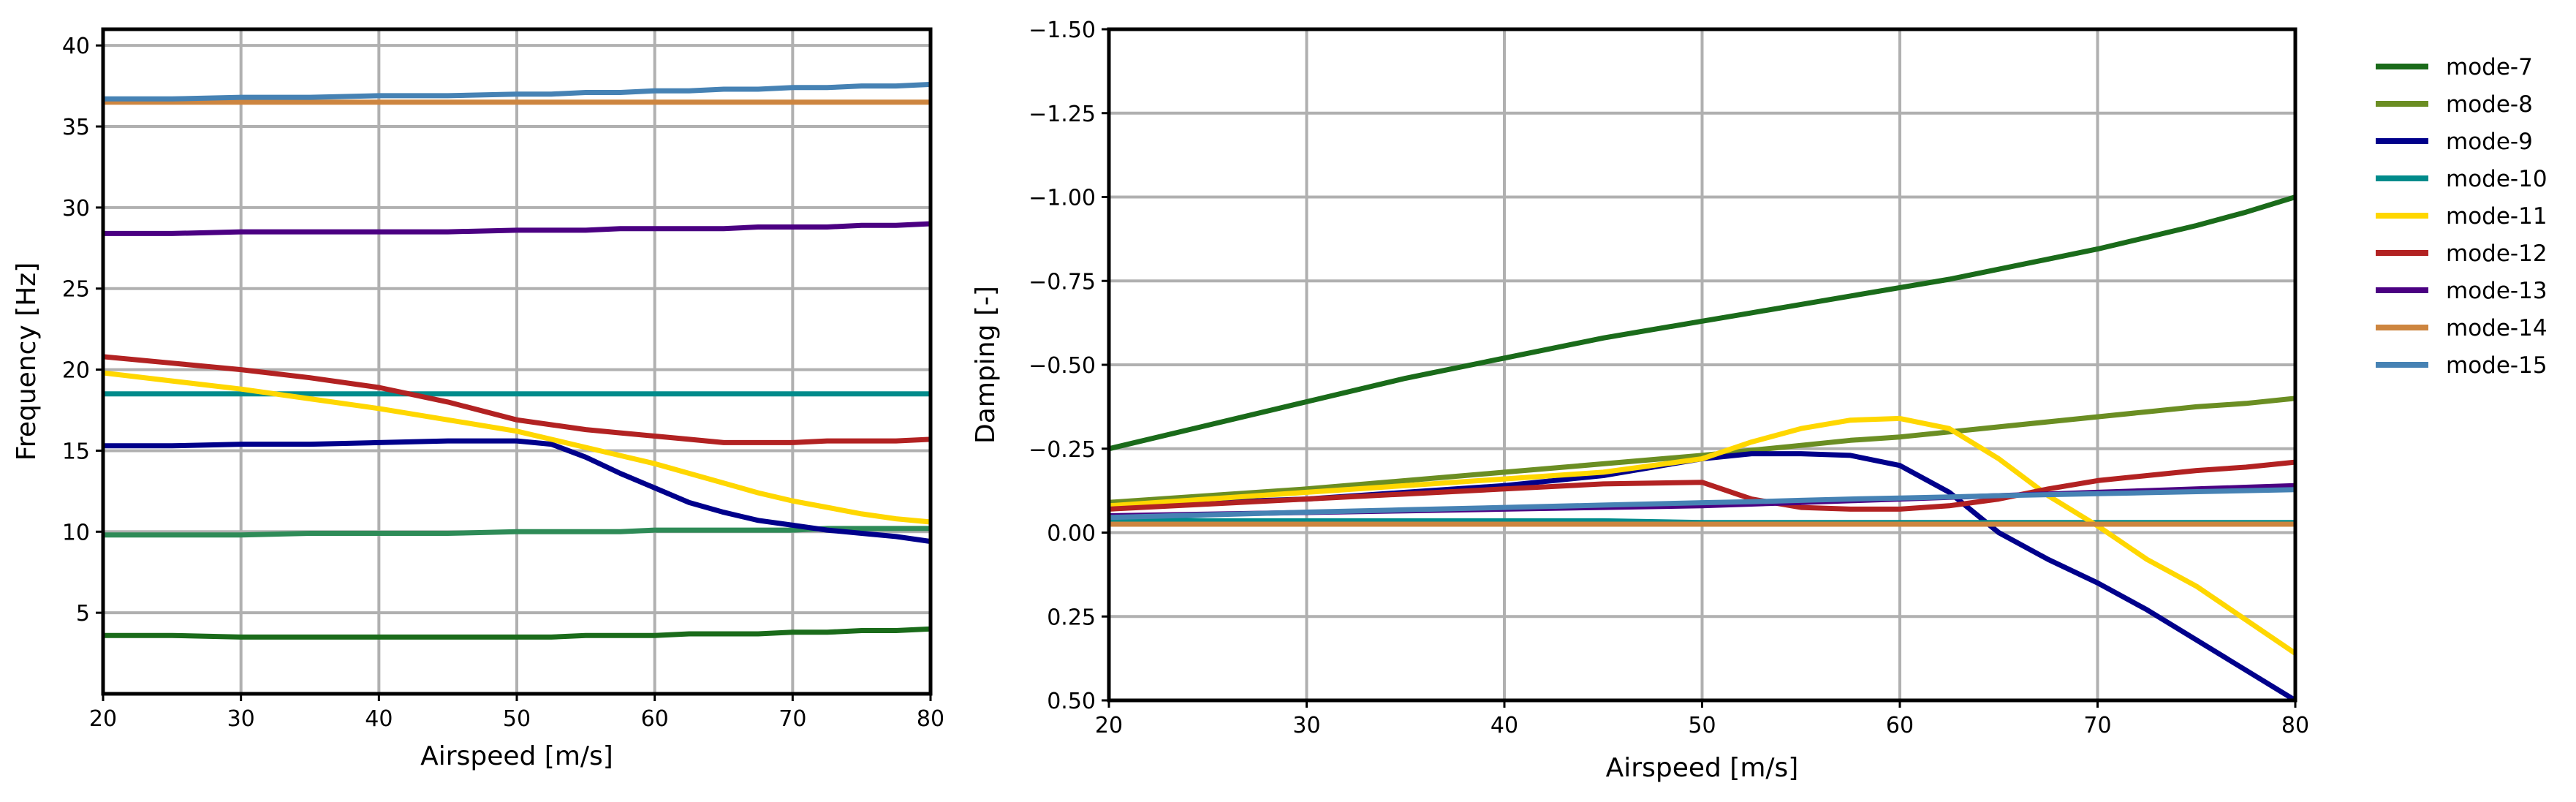  What do you see at coordinates (2489, 104) in the screenshot?
I see `legend-label: mode-8` at bounding box center [2489, 104].